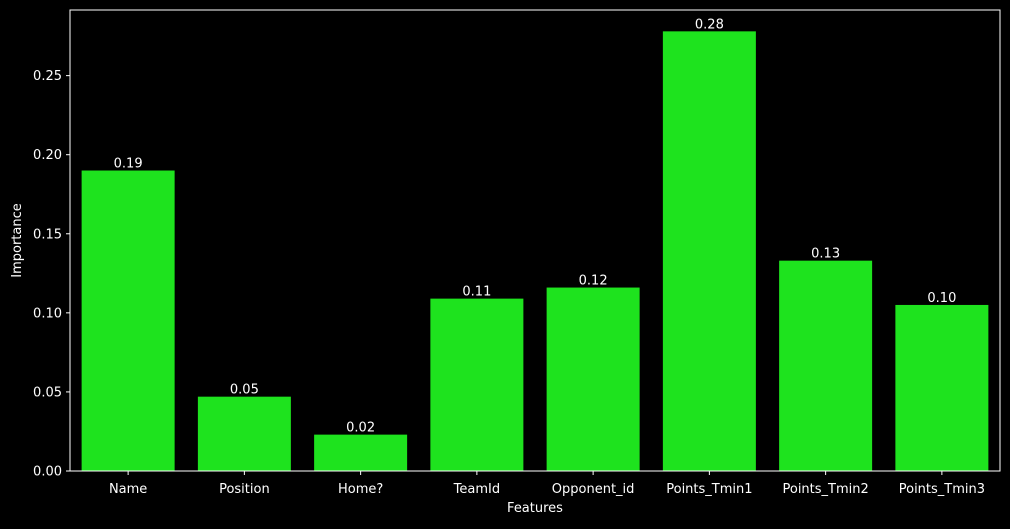  I want to click on y-tick-label: 0.15, so click(47, 234).